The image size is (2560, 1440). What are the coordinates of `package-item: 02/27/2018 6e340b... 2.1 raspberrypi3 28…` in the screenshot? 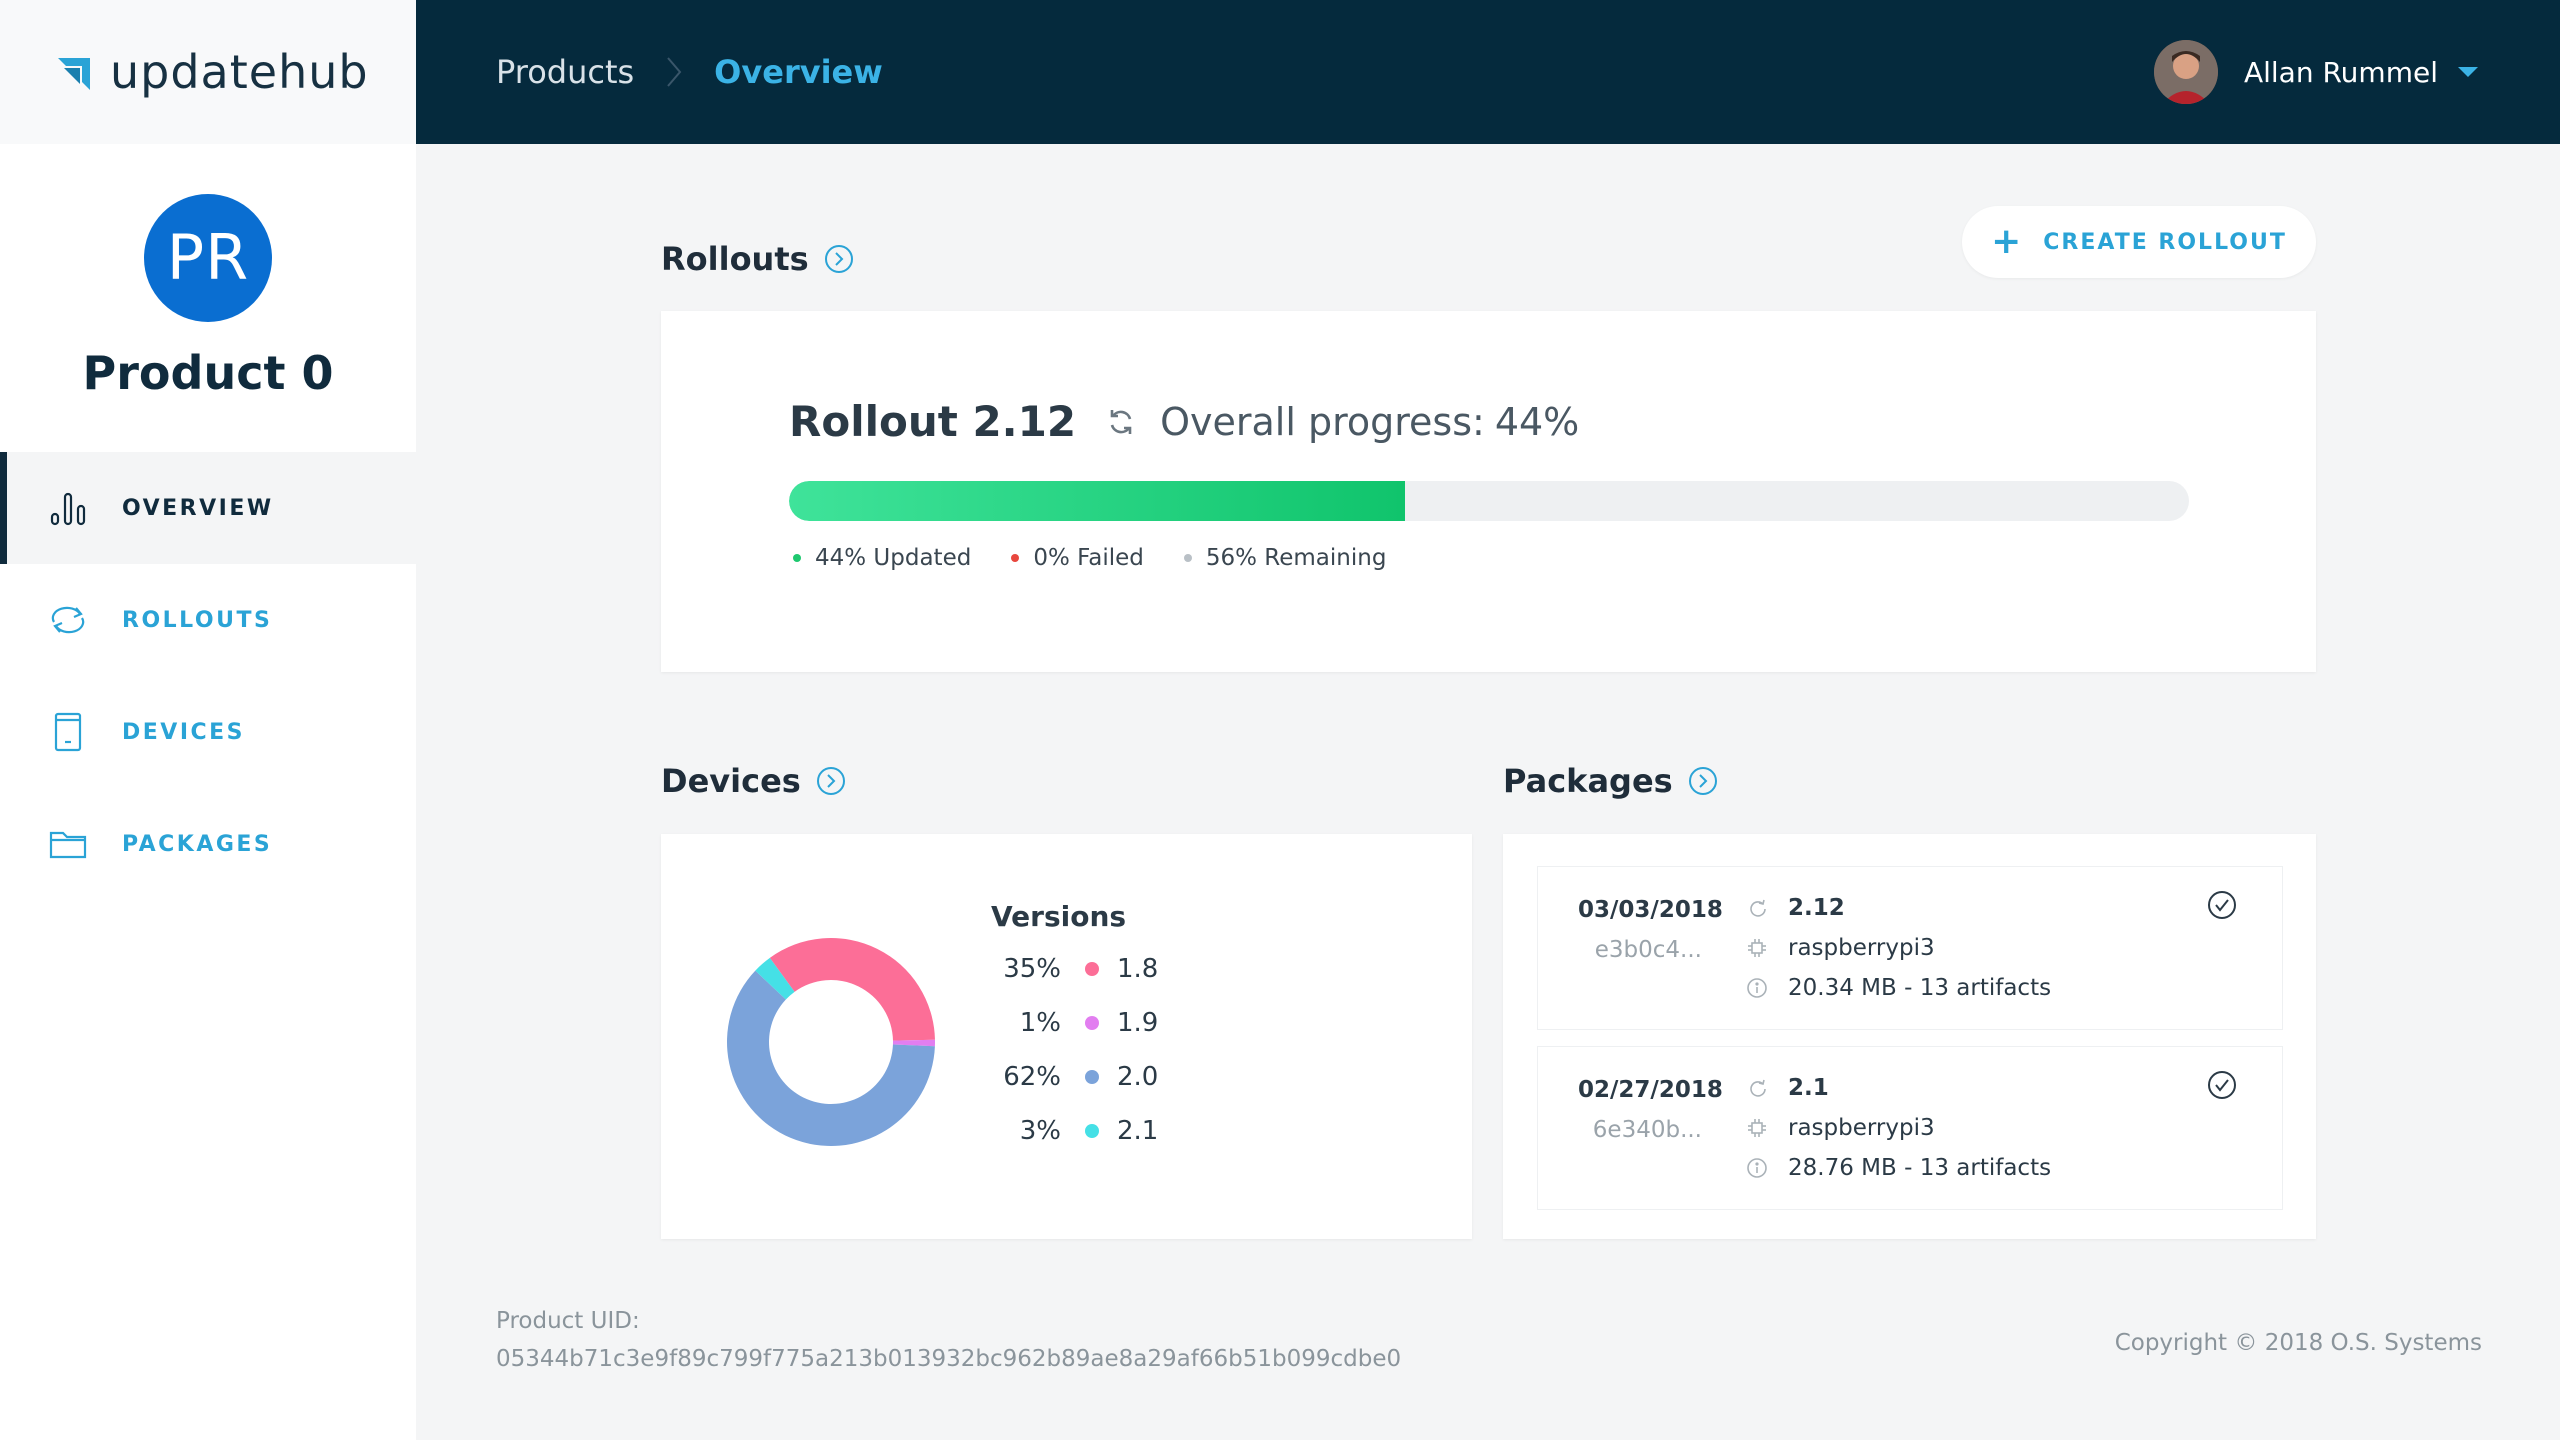 It's located at (1910, 1128).